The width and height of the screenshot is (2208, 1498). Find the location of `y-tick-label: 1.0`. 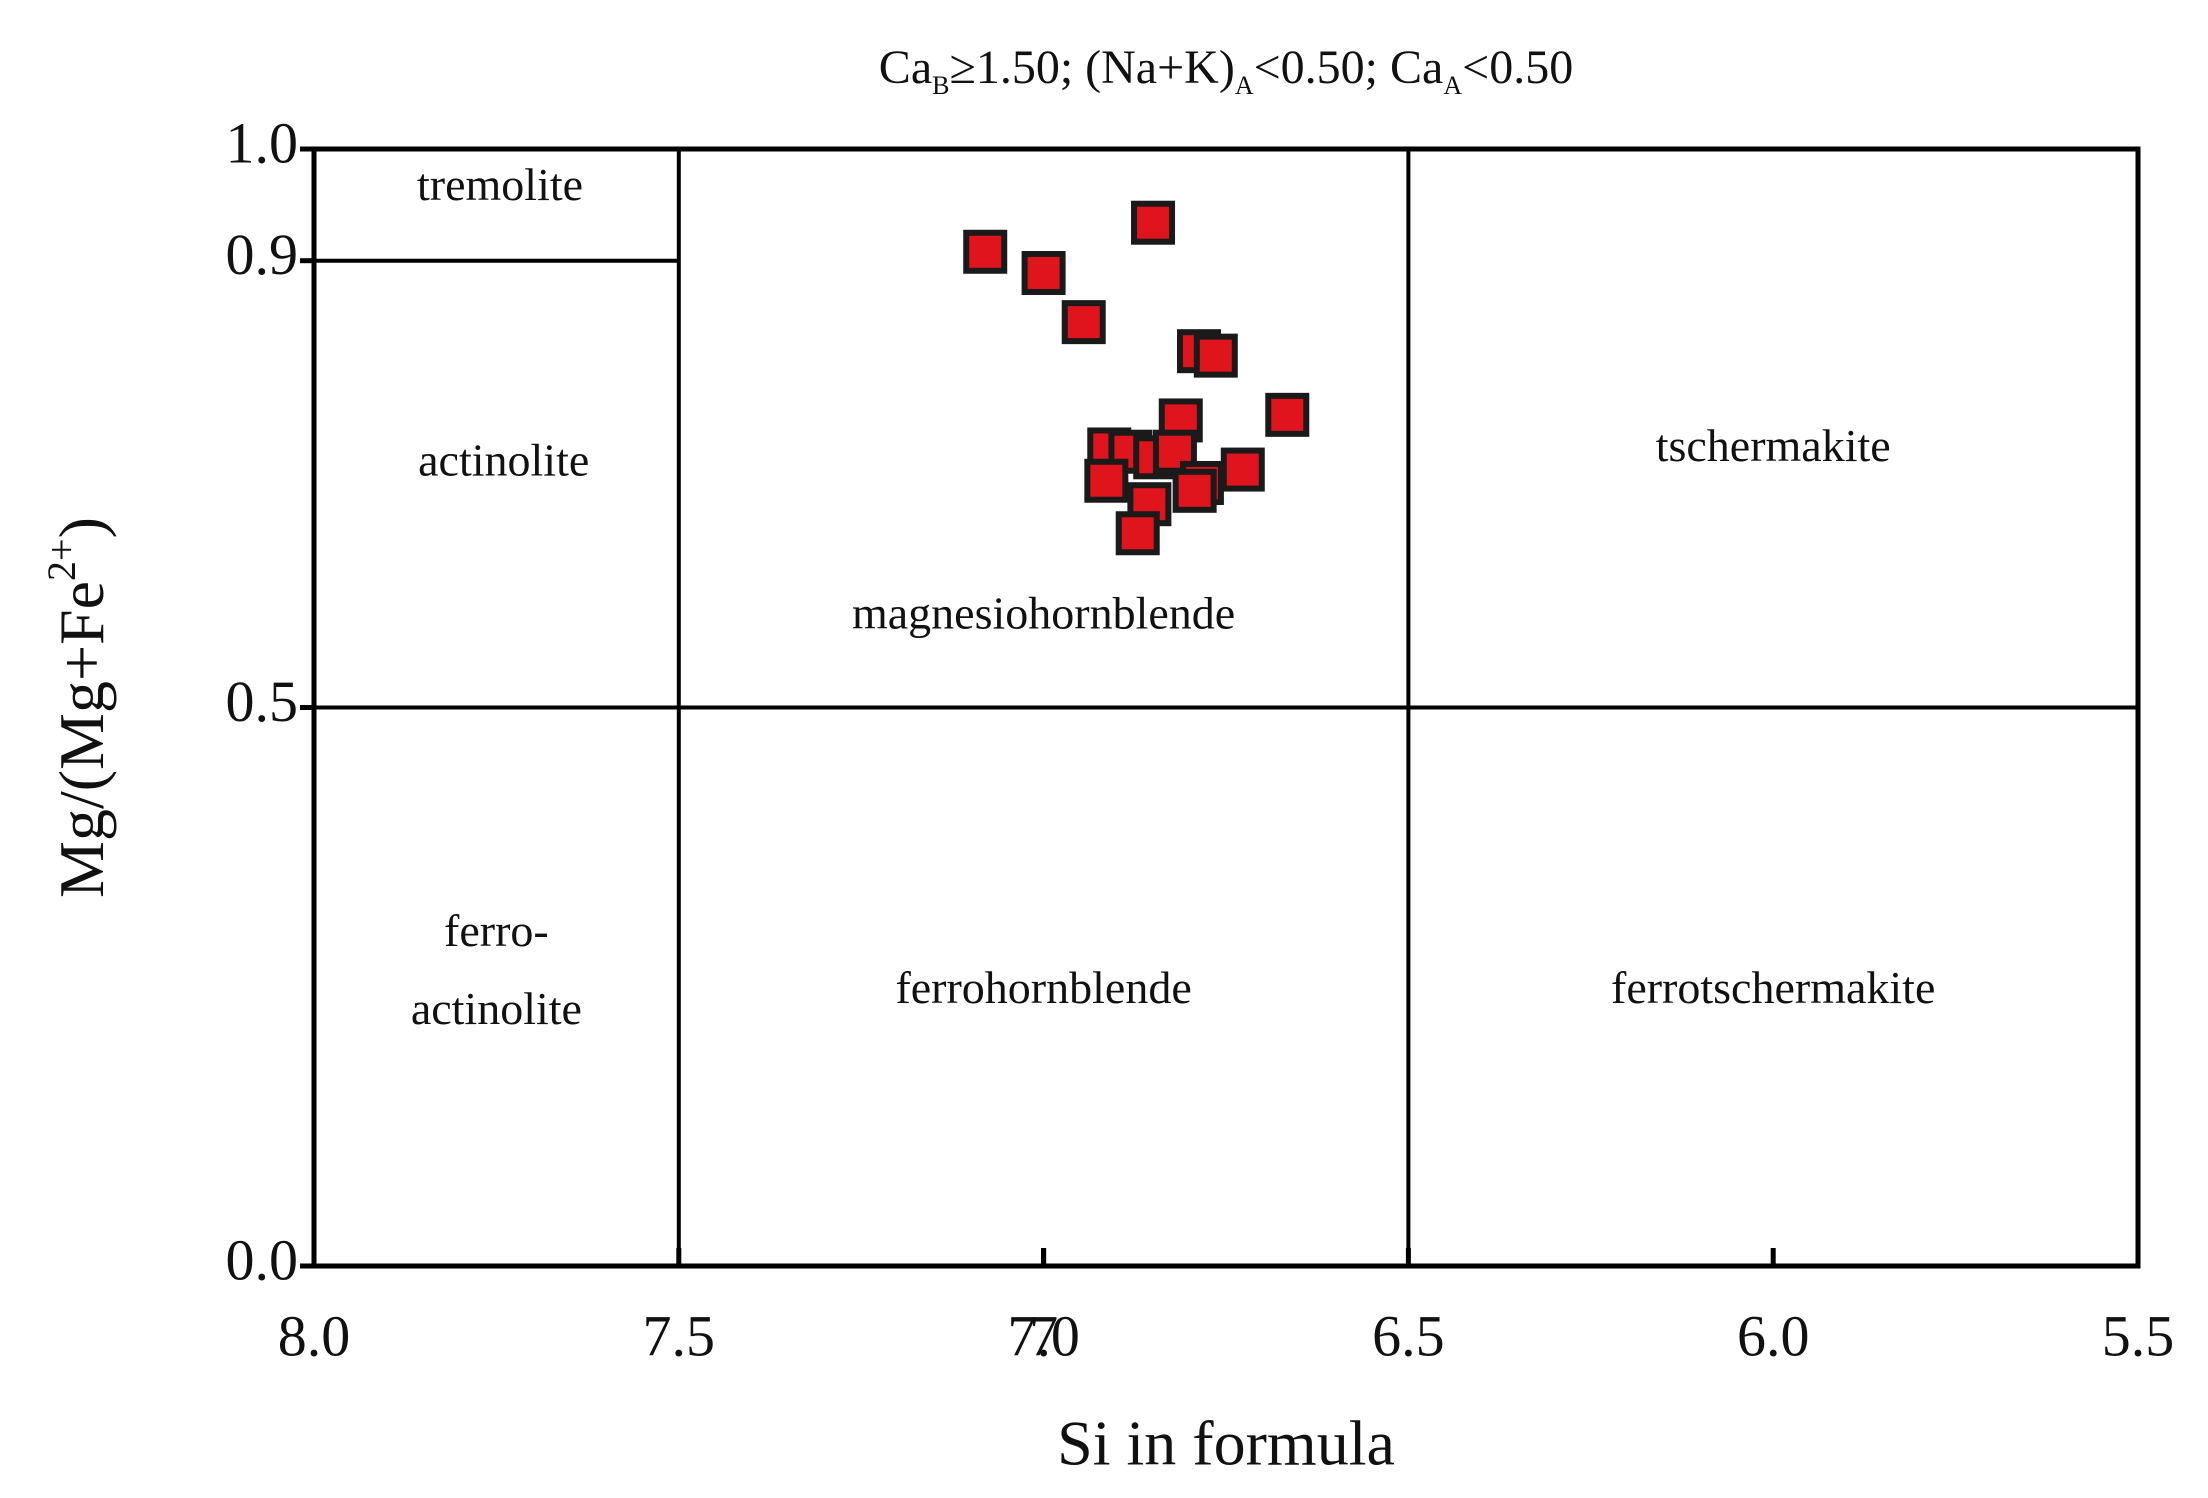

y-tick-label: 1.0 is located at coordinates (262, 142).